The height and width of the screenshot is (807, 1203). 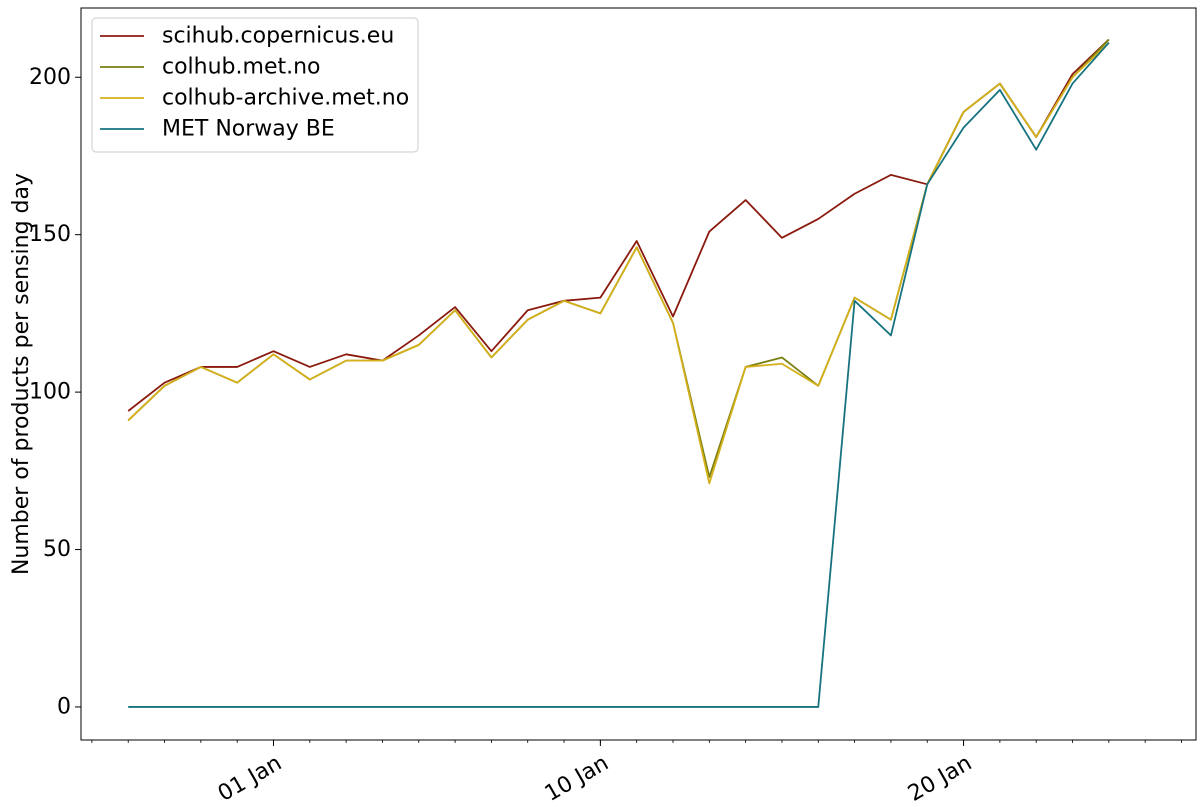 What do you see at coordinates (636, 773) in the screenshot?
I see `x-axis: 01 Jan 10 Jan 20 Jan` at bounding box center [636, 773].